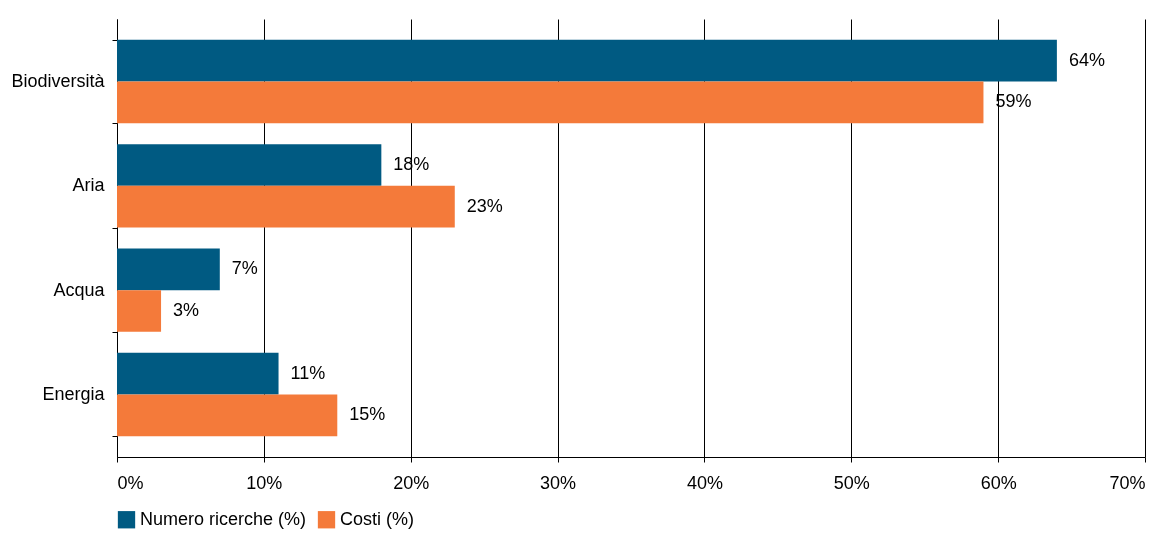 The width and height of the screenshot is (1176, 539). I want to click on x-tick-label: 60%, so click(998, 482).